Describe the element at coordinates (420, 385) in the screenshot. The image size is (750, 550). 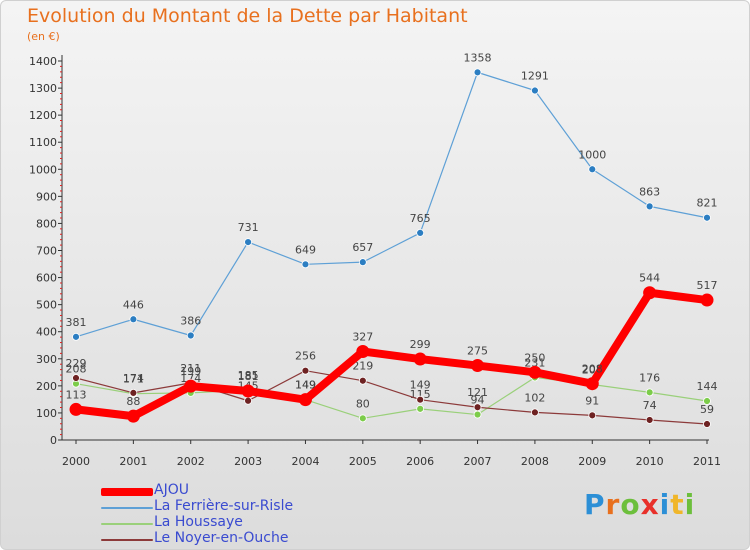
I see `data-label: 149` at that location.